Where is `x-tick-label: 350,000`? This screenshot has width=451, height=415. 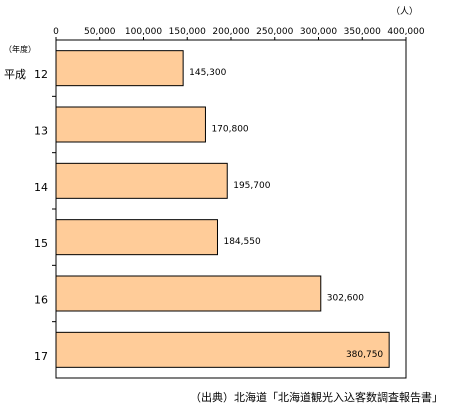
x-tick-label: 350,000 is located at coordinates (362, 32).